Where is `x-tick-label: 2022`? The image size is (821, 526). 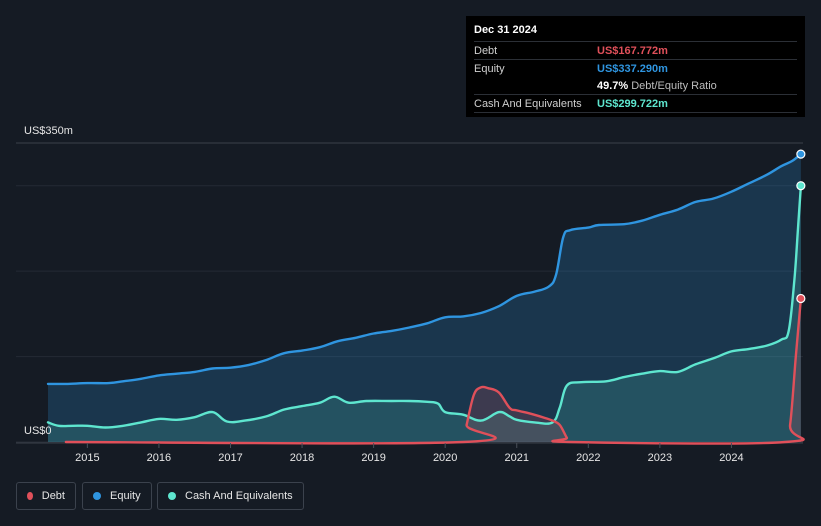 x-tick-label: 2022 is located at coordinates (588, 458).